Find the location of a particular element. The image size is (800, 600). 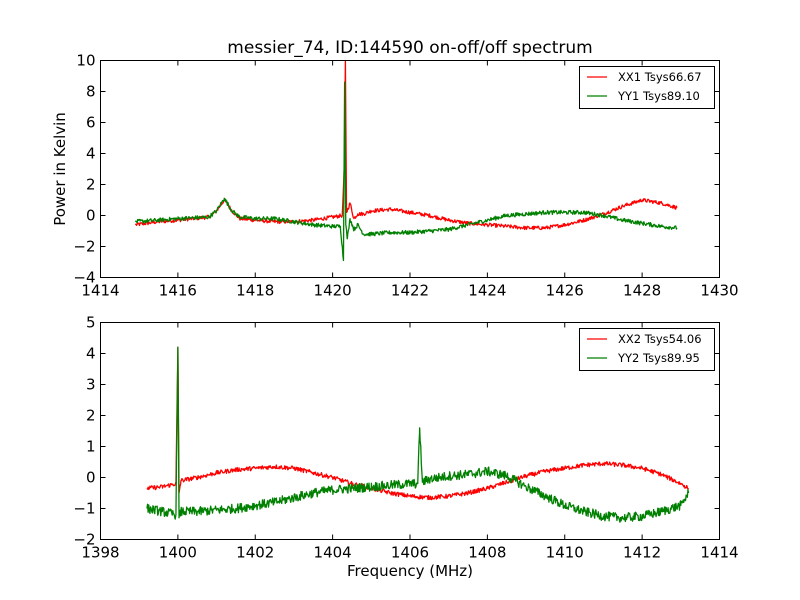

x-tick-label: 1408 is located at coordinates (487, 553).